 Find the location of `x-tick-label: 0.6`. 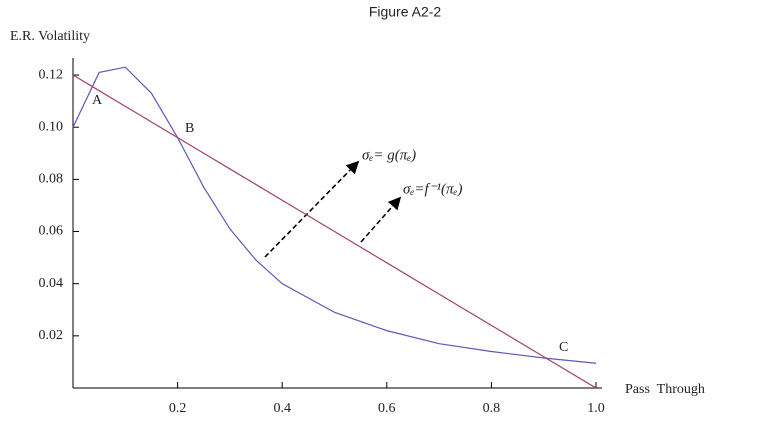

x-tick-label: 0.6 is located at coordinates (387, 408).